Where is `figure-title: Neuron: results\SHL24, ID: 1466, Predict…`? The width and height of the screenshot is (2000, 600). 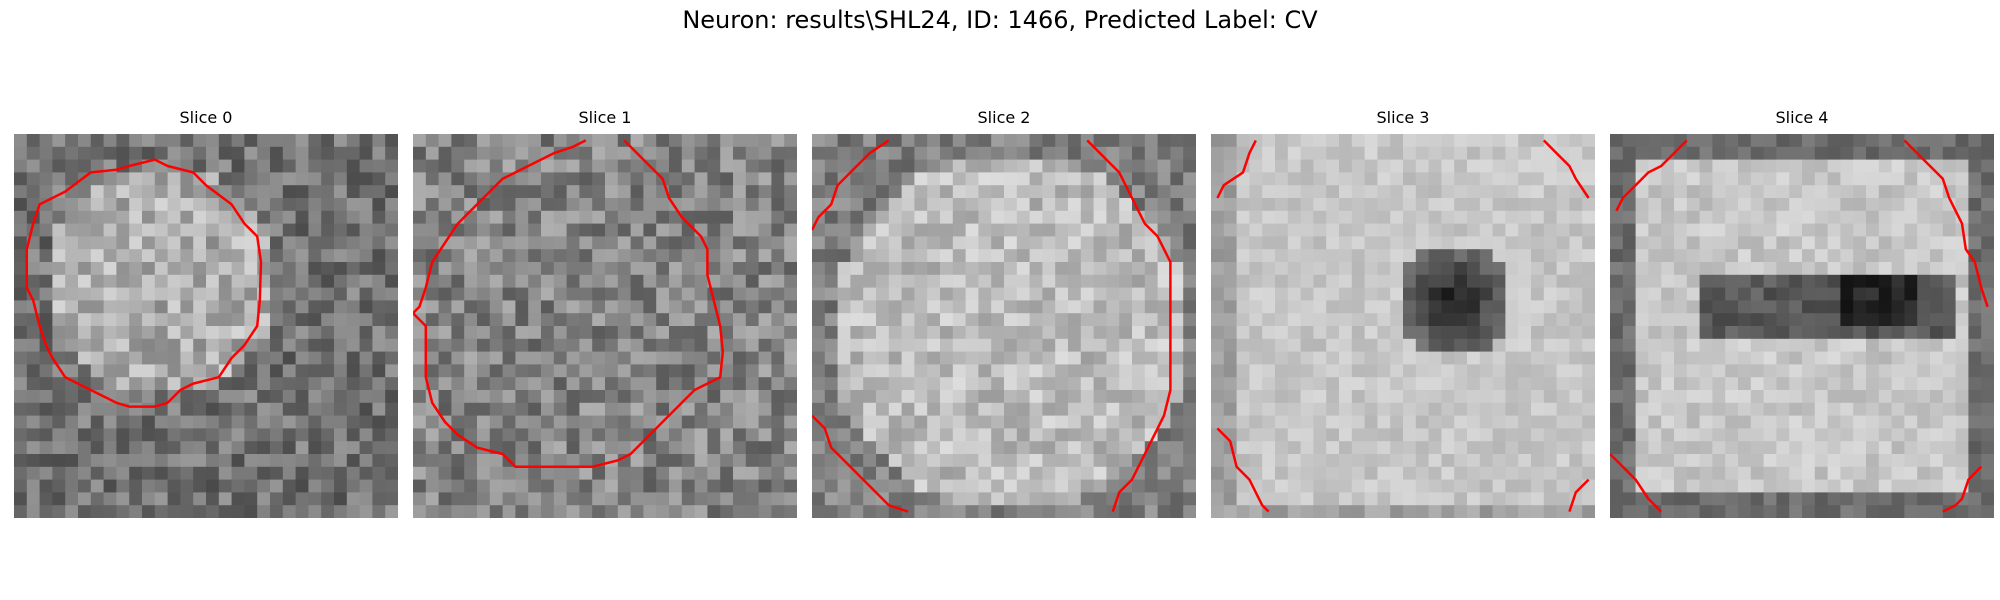
figure-title: Neuron: results\SHL24, ID: 1466, Predict… is located at coordinates (1000, 20).